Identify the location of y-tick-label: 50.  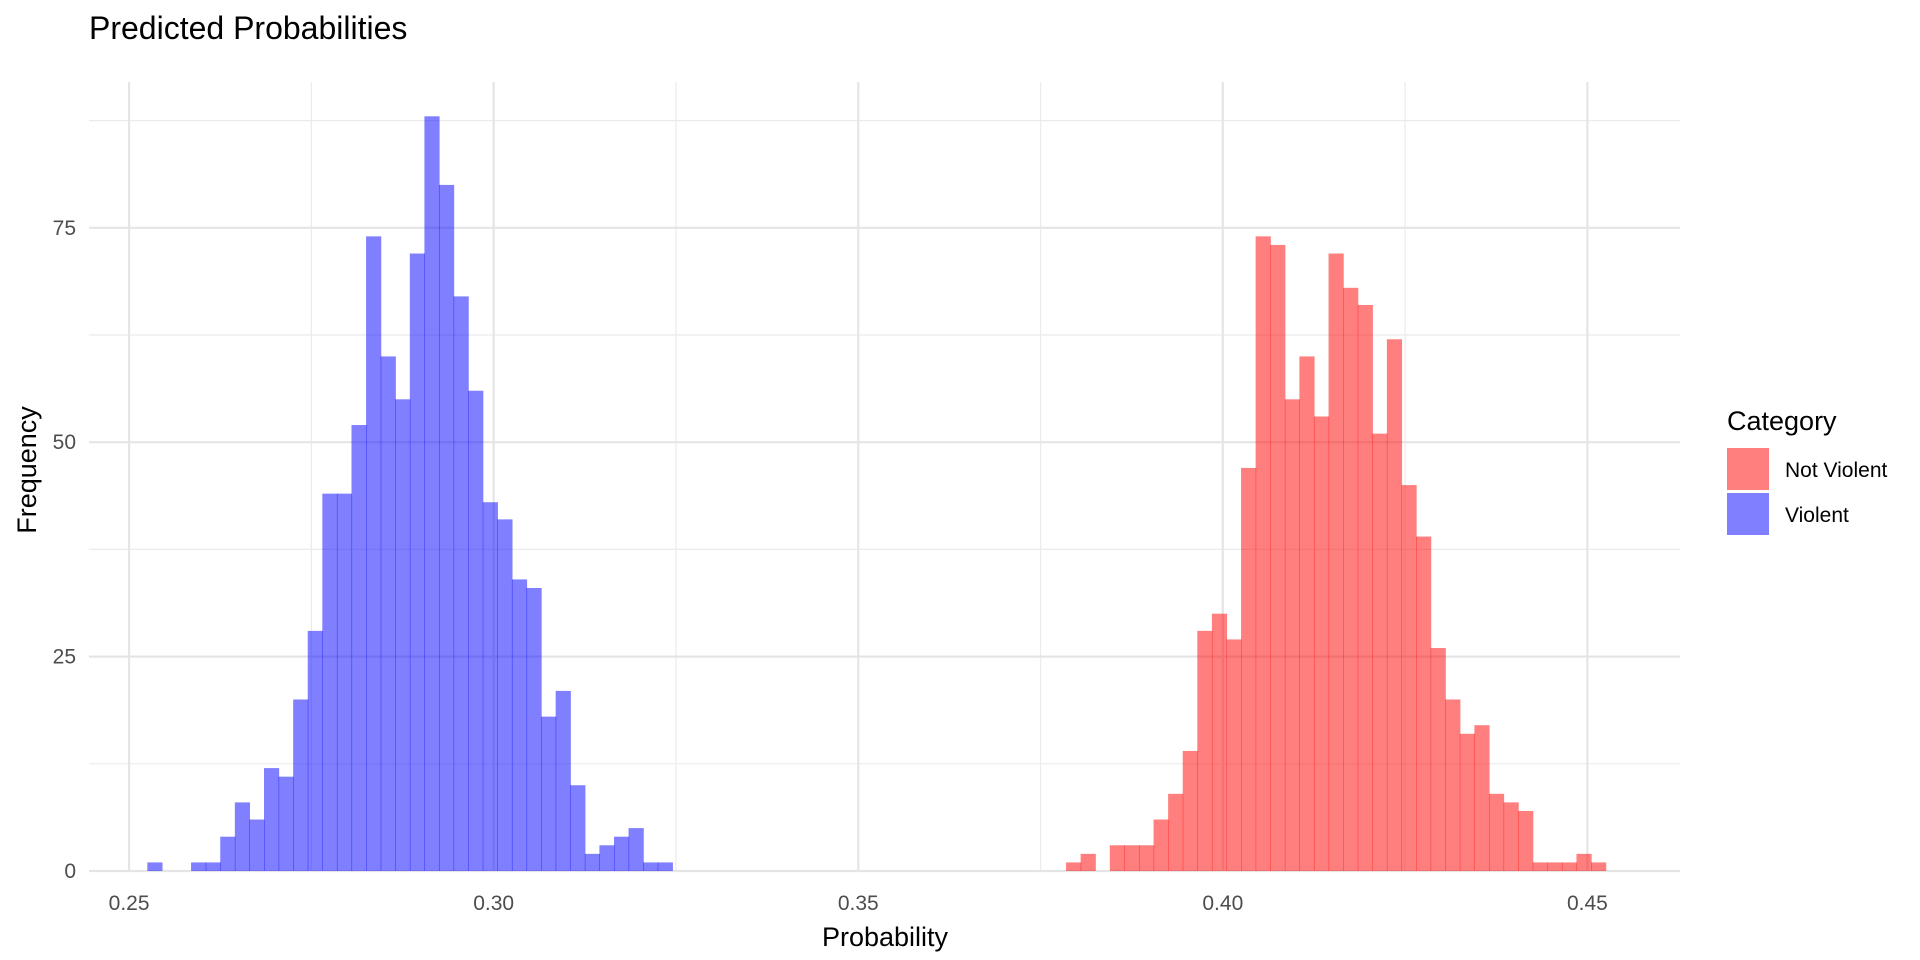
(64, 442).